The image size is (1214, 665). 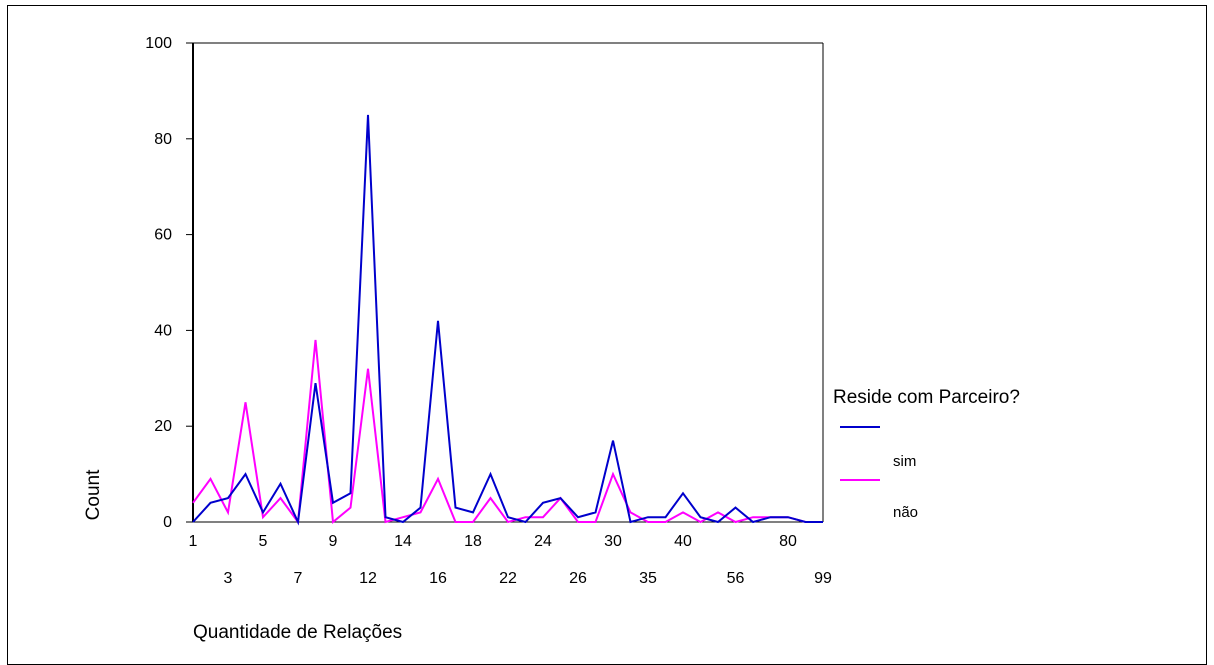 I want to click on y-tick-label: 100, so click(x=158, y=43).